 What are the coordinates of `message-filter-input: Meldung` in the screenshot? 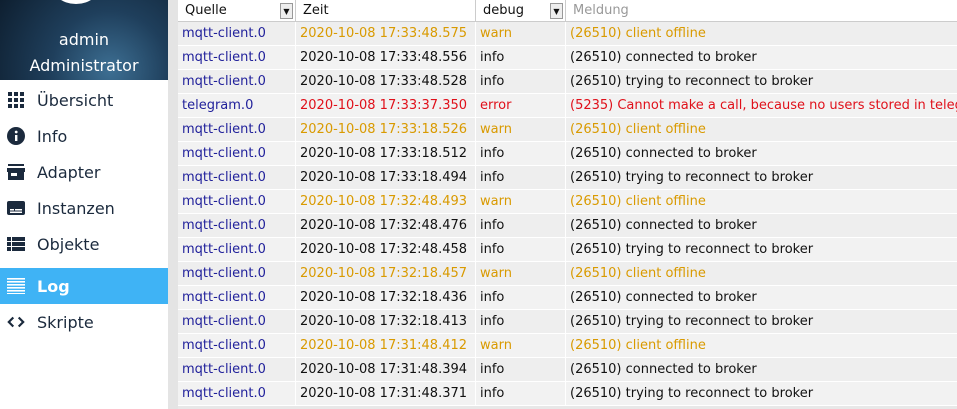 It's located at (761, 10).